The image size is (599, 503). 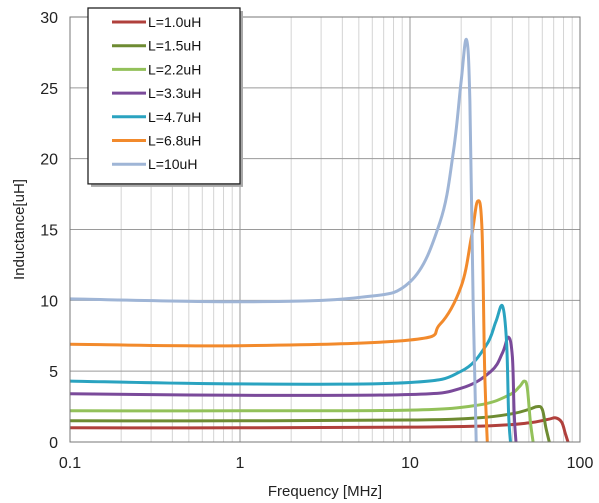 What do you see at coordinates (240, 463) in the screenshot?
I see `x-tick-label: 1` at bounding box center [240, 463].